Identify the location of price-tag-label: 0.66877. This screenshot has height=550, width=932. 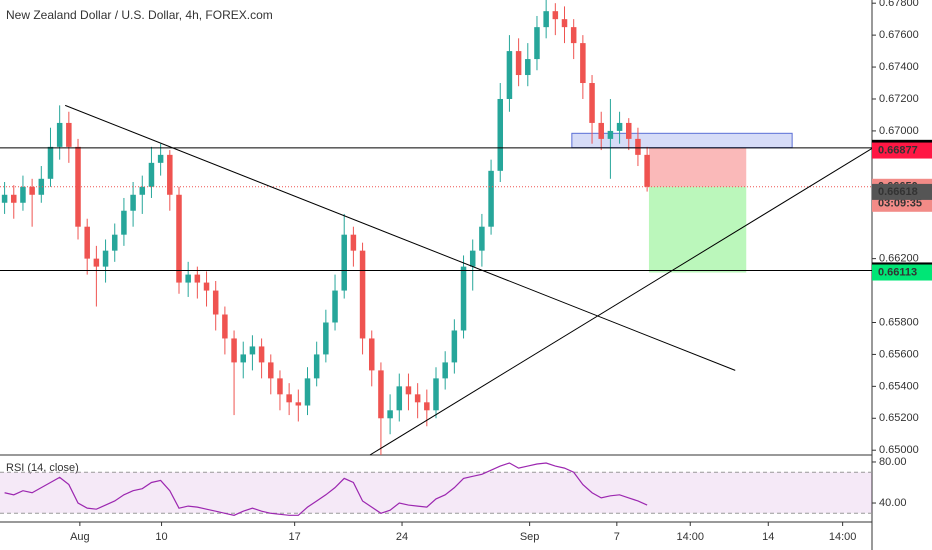
(898, 150).